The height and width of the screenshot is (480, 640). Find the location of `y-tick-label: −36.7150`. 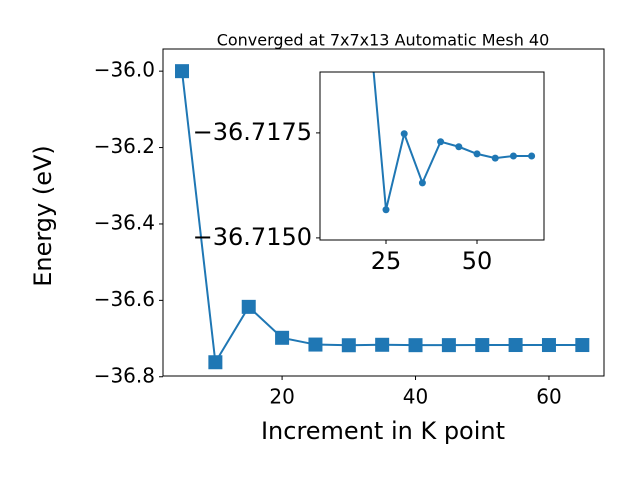

y-tick-label: −36.7150 is located at coordinates (252, 237).